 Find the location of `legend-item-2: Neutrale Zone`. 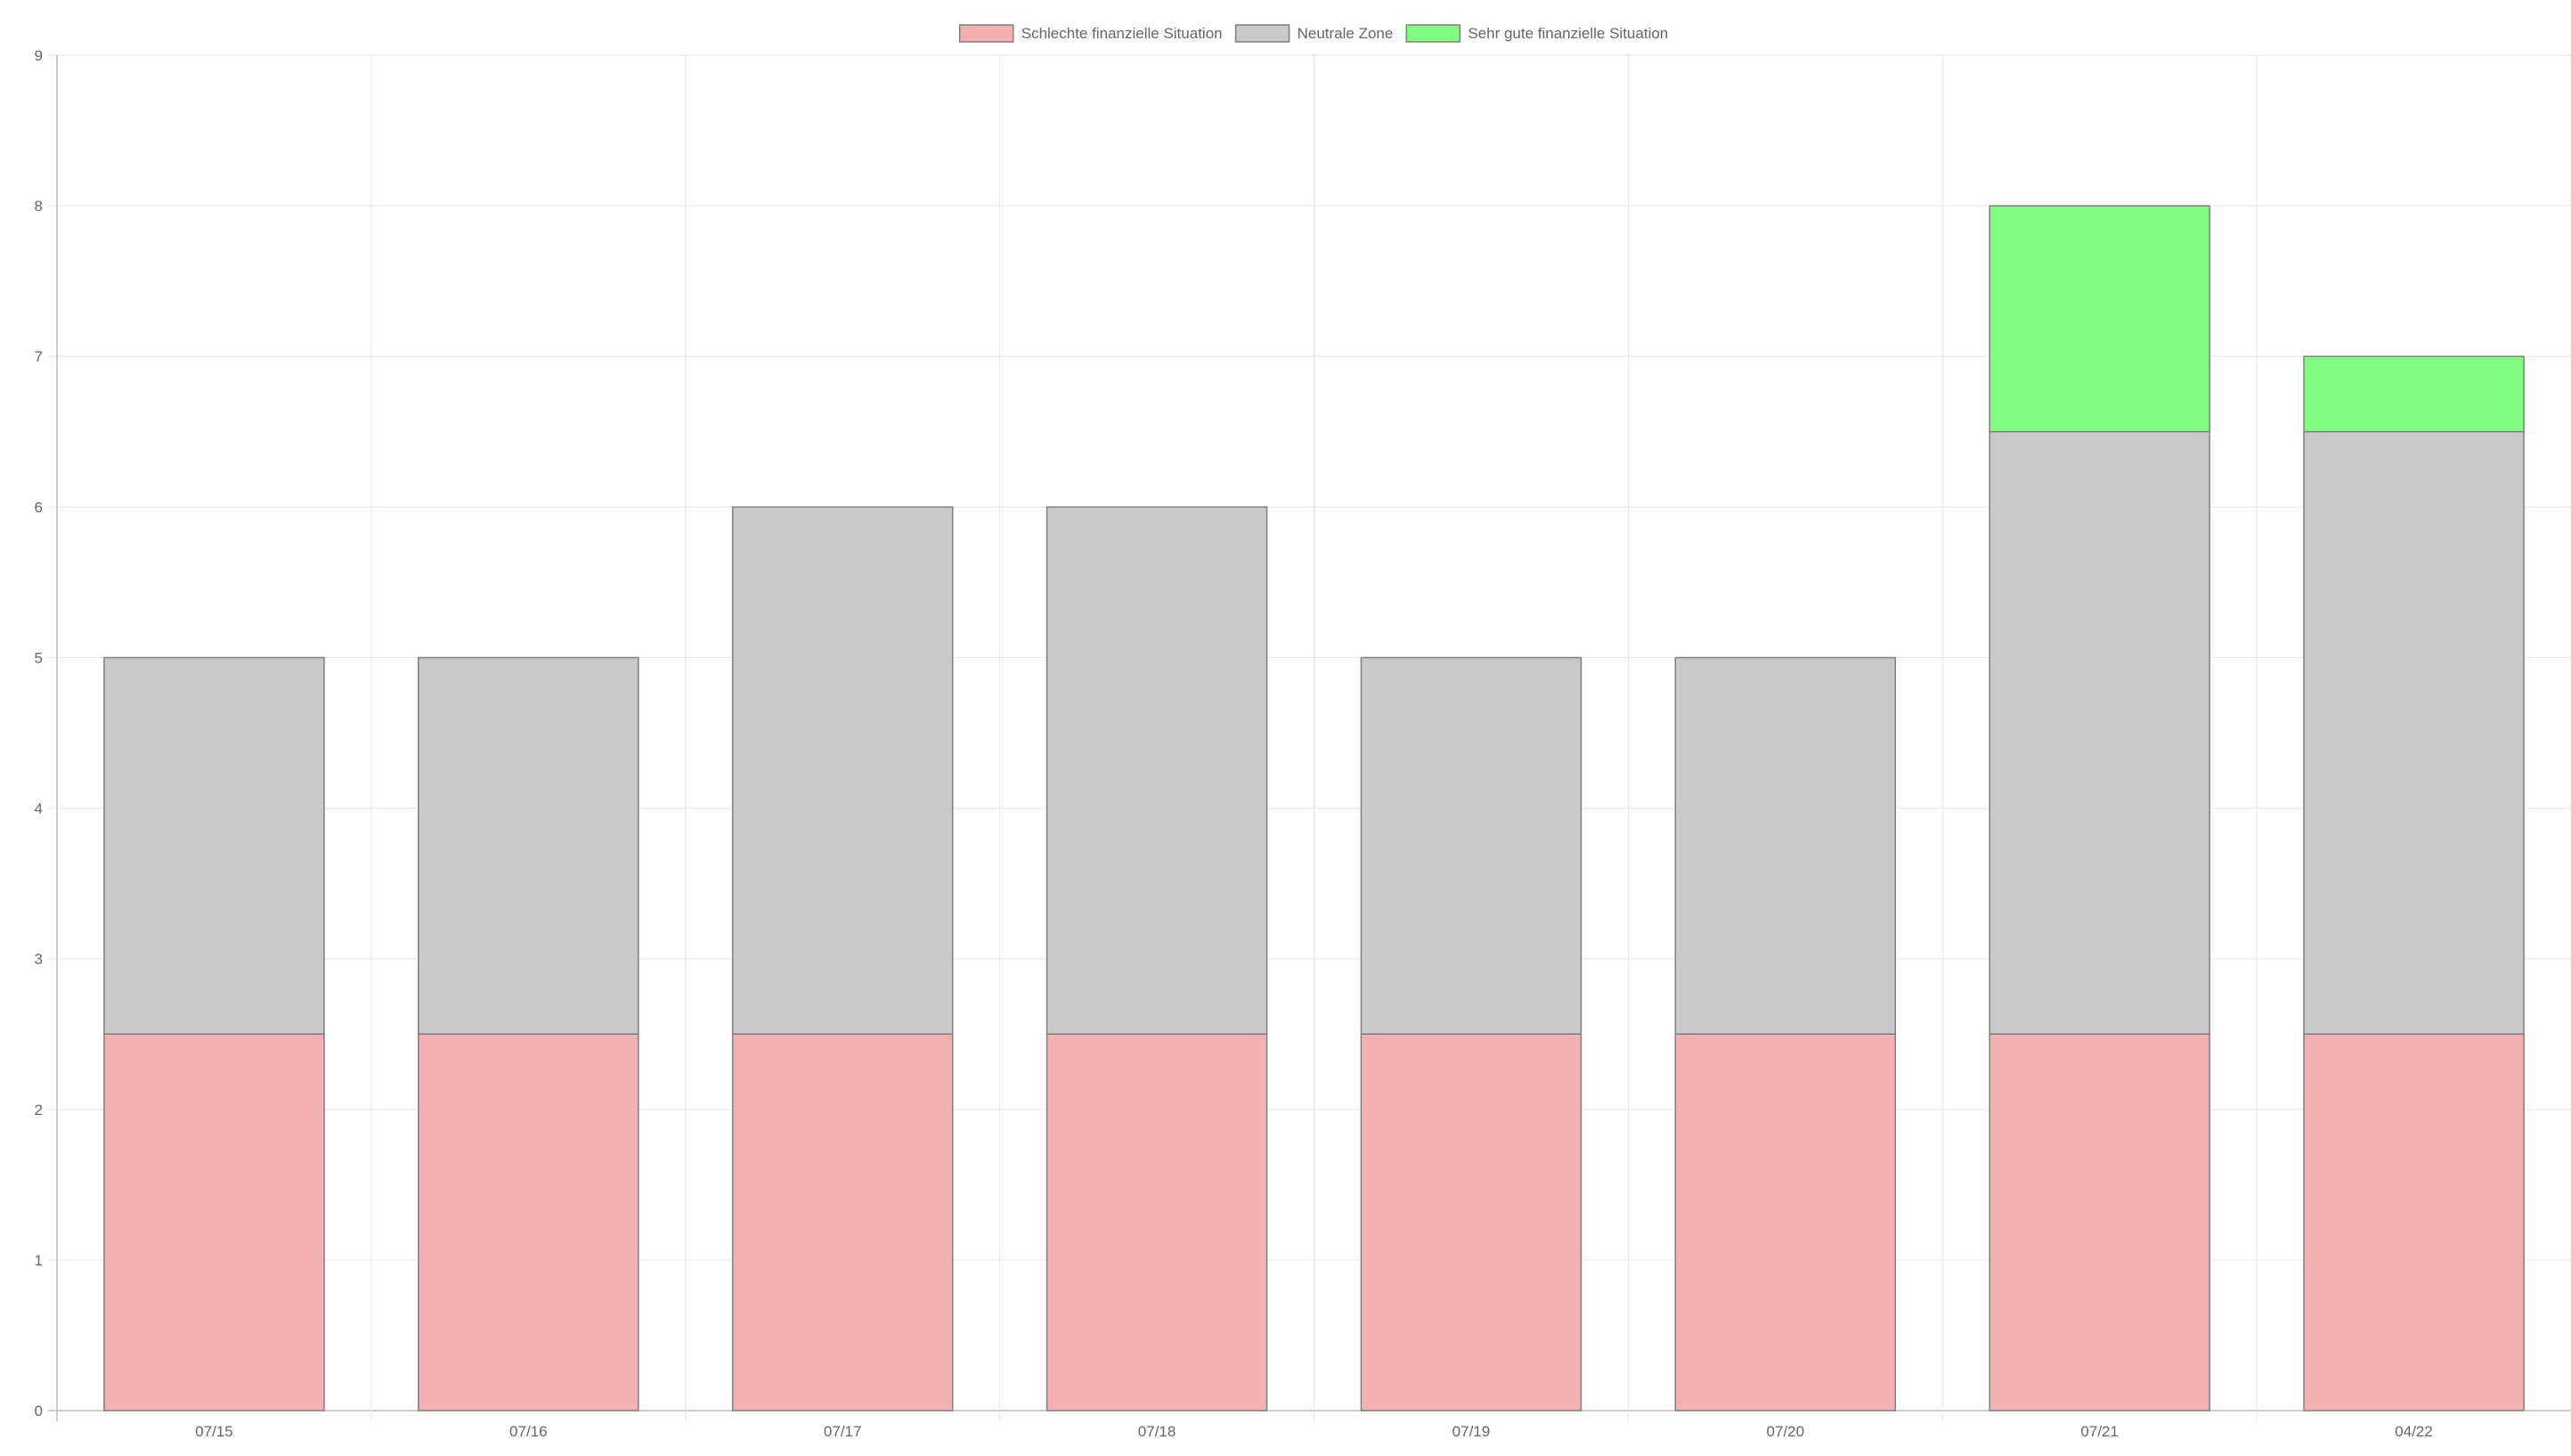

legend-item-2: Neutrale Zone is located at coordinates (1314, 33).